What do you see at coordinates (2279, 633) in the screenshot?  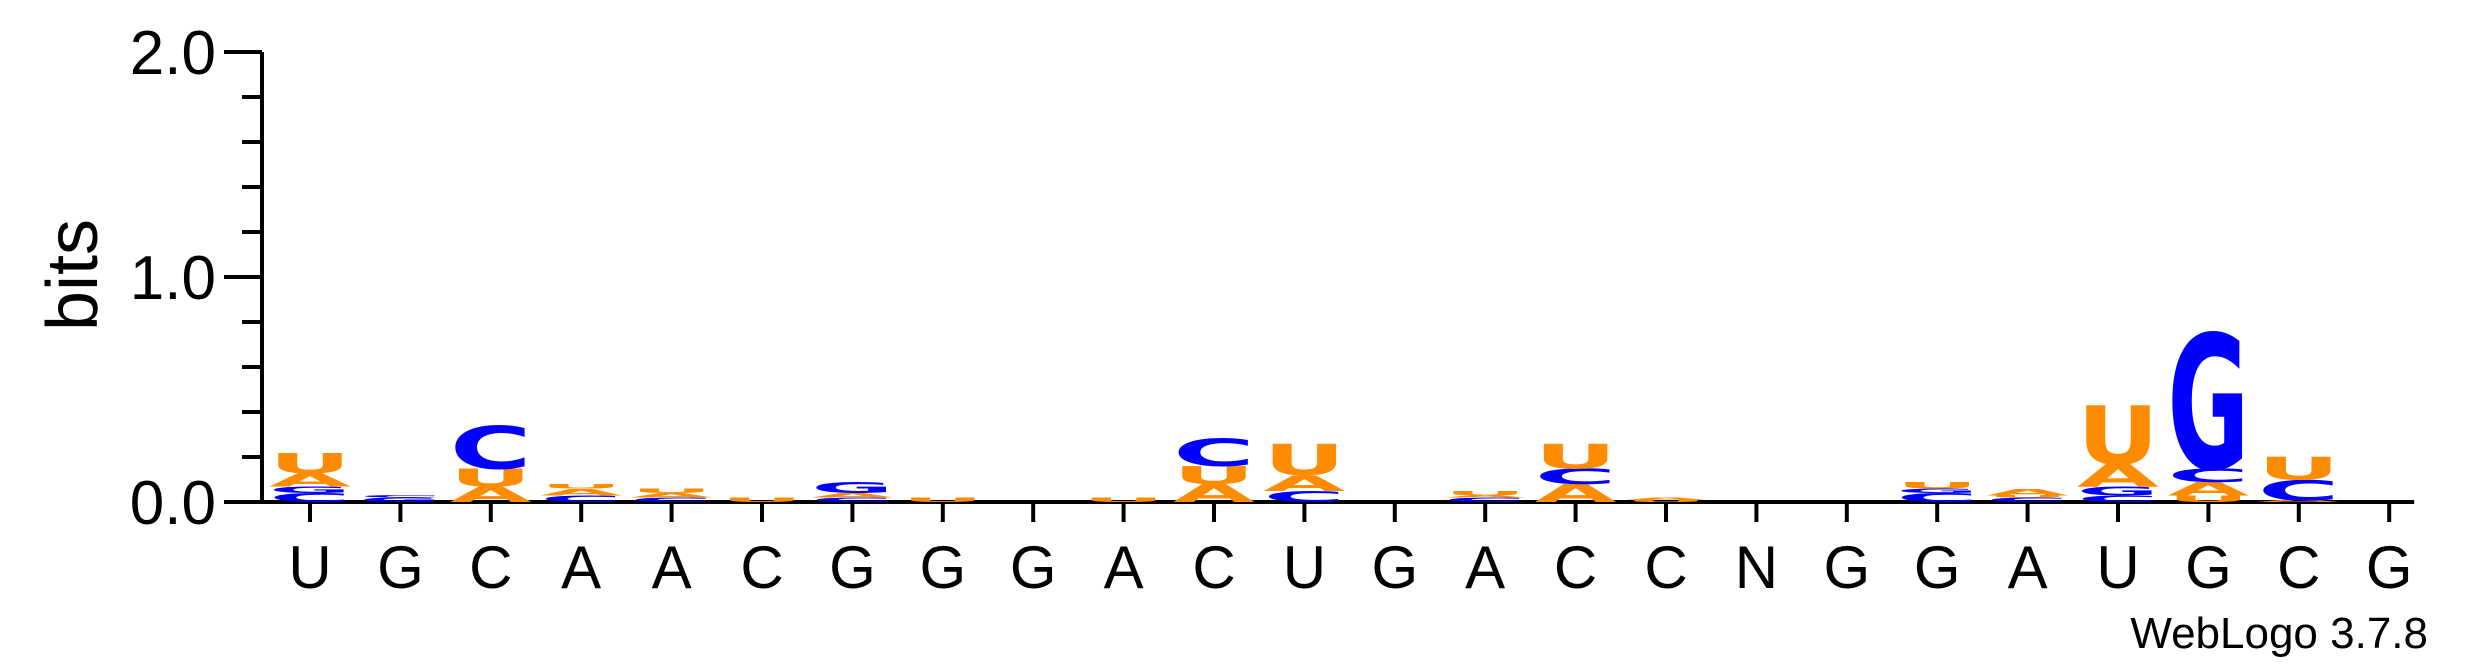 I see `weblogo-credit: WebLogo 3.7.8` at bounding box center [2279, 633].